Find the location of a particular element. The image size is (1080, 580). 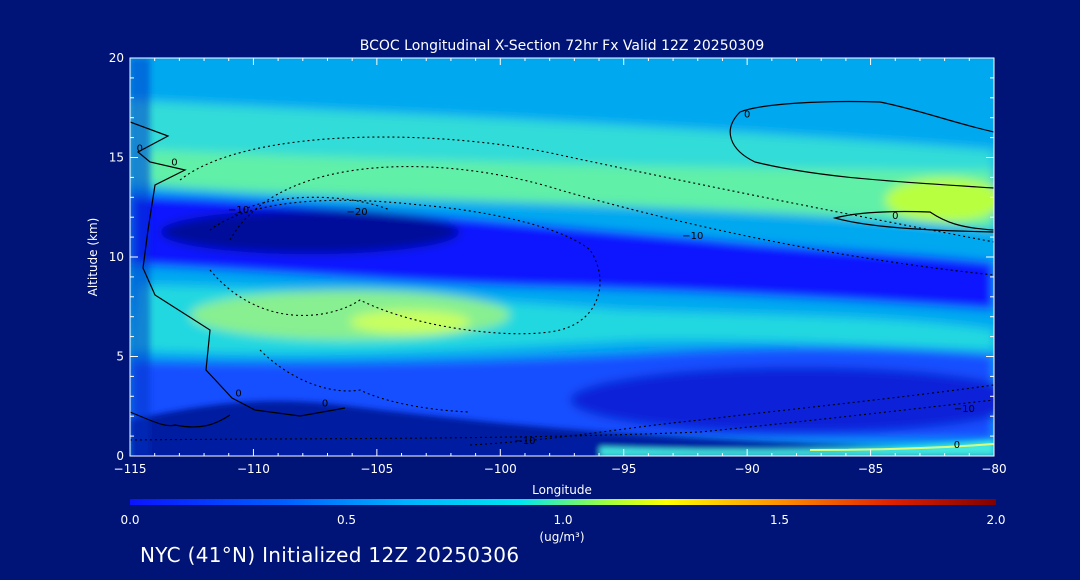

x-tick-label: −85 is located at coordinates (870, 469).